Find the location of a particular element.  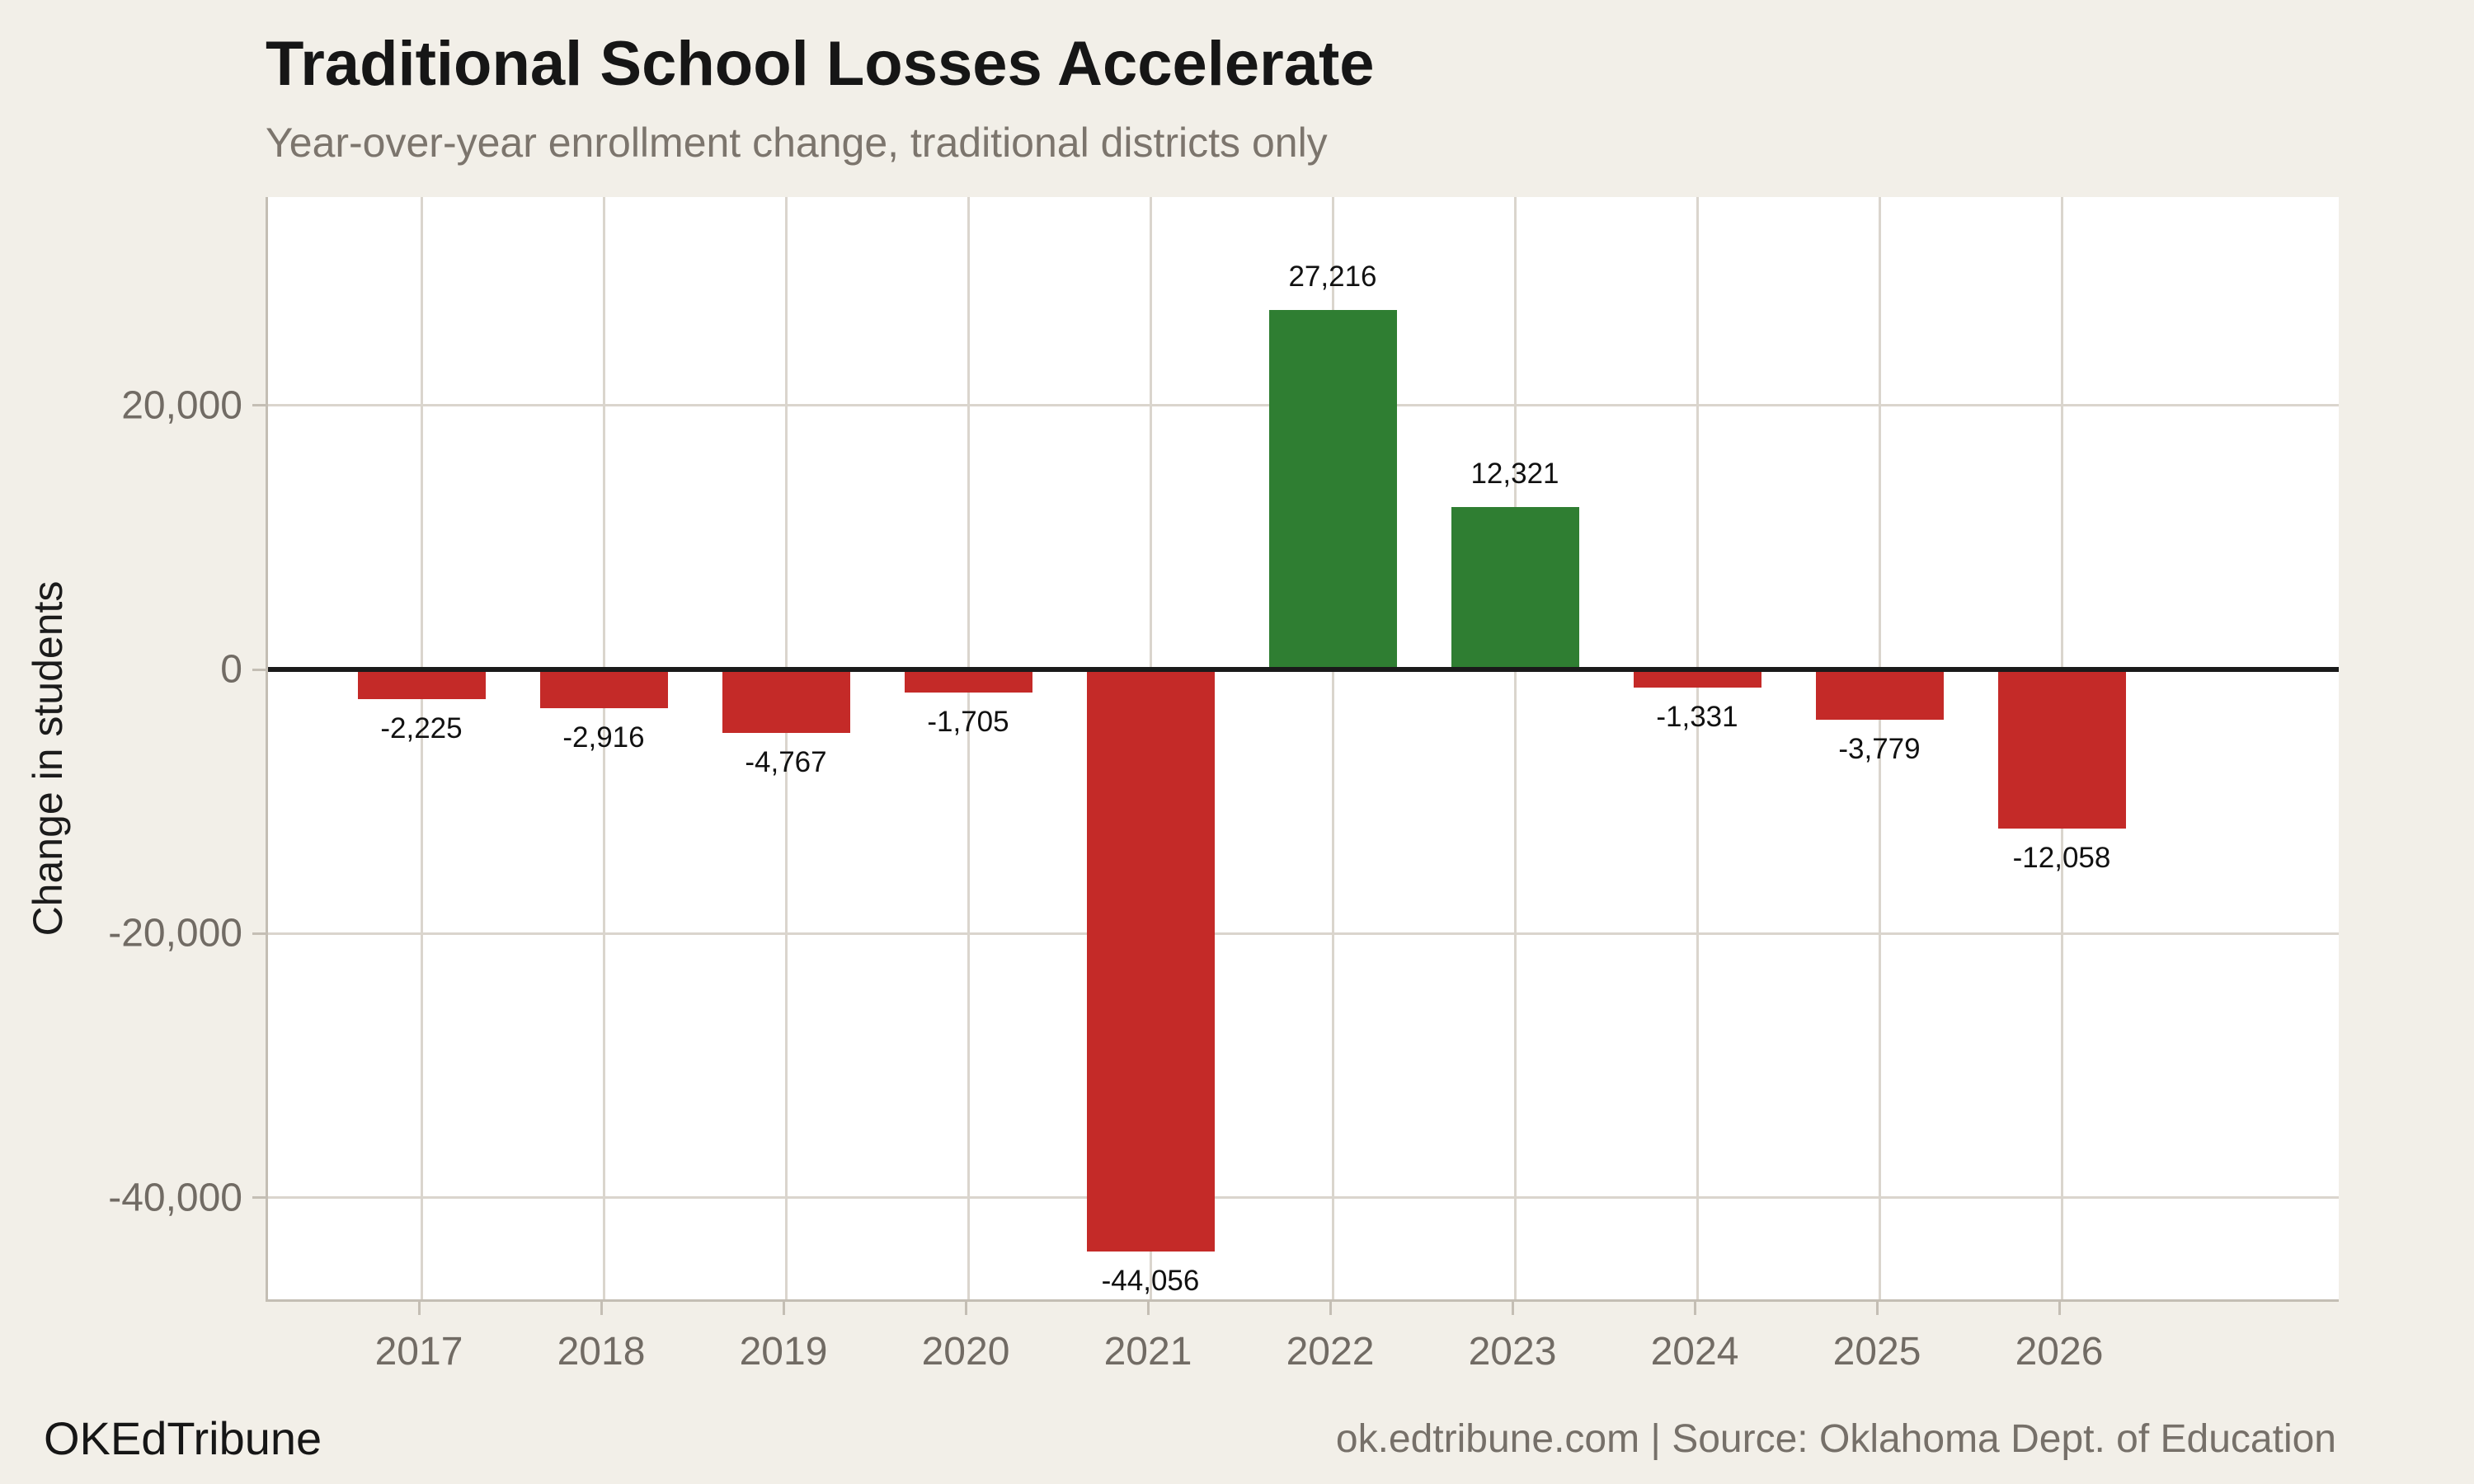

x-tick-label-2018: 2018 is located at coordinates (601, 1352).